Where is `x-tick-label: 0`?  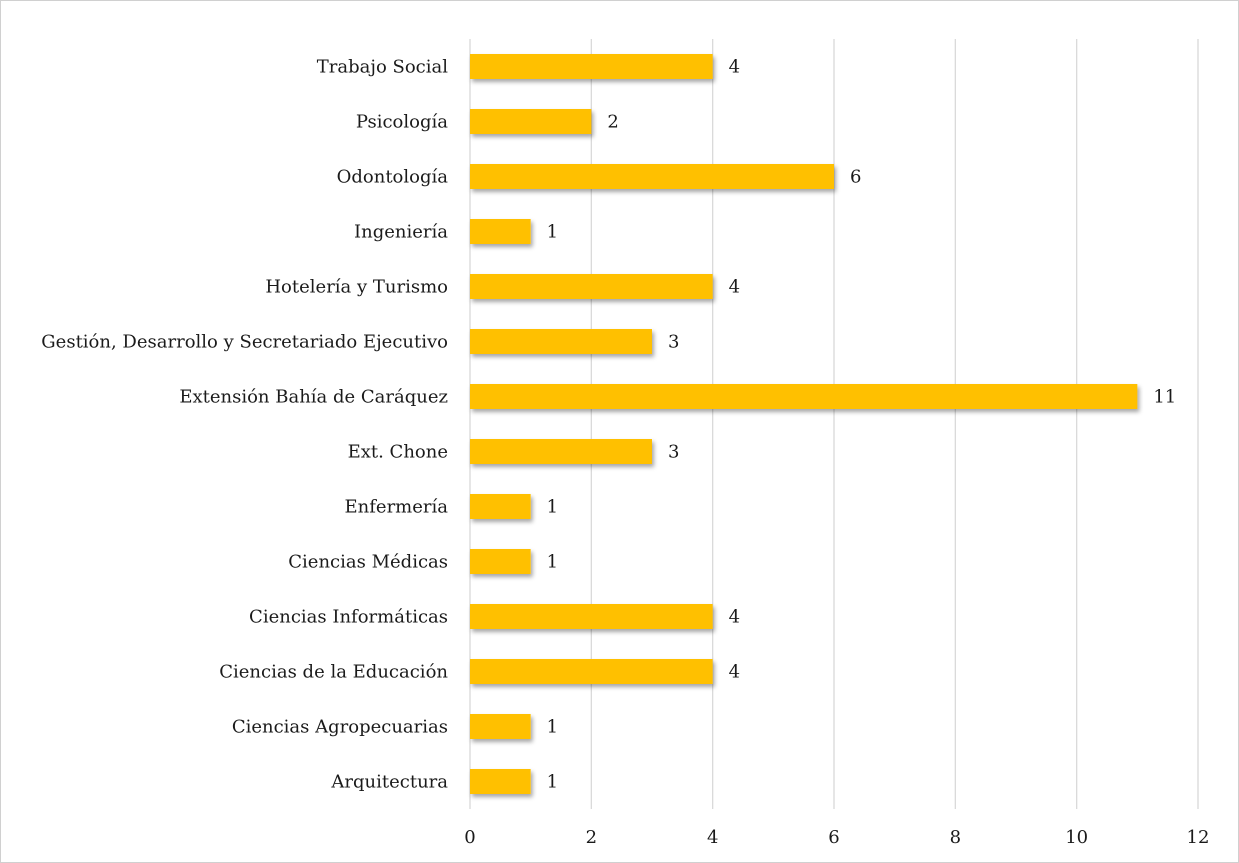 x-tick-label: 0 is located at coordinates (469, 837).